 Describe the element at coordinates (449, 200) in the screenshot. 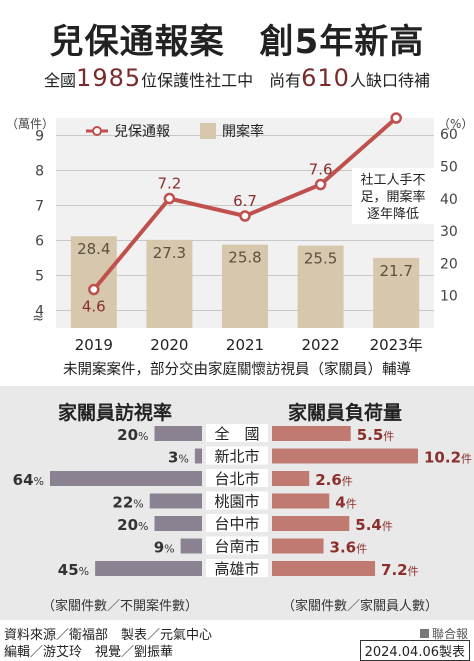

I see `right-tick-label: 40` at that location.